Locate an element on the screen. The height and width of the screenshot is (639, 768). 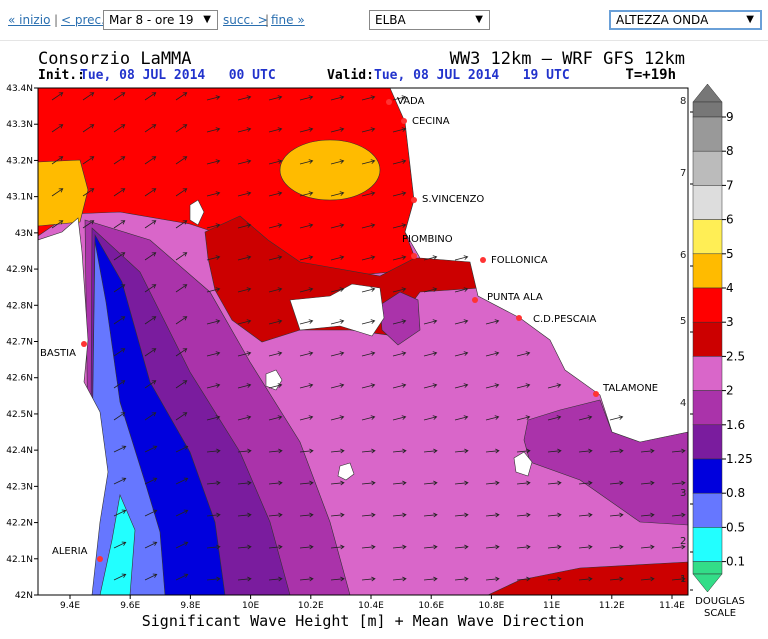
legend-level: 3 is located at coordinates (730, 322).